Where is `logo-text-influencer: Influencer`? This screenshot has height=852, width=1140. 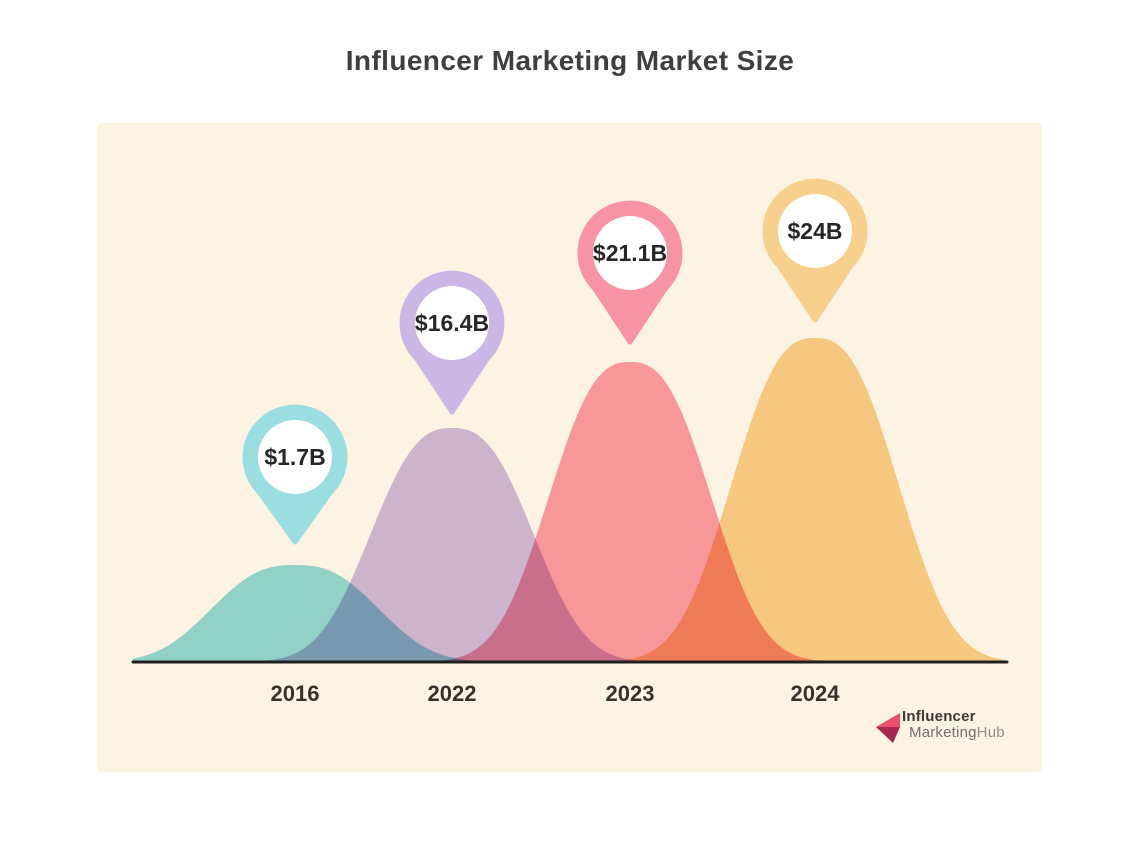 logo-text-influencer: Influencer is located at coordinates (939, 716).